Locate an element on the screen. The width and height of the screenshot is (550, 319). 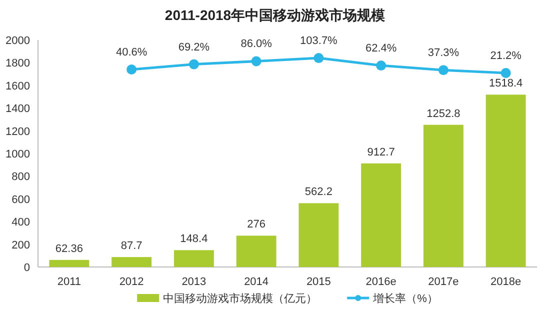
data-label: 37.3% is located at coordinates (444, 53).